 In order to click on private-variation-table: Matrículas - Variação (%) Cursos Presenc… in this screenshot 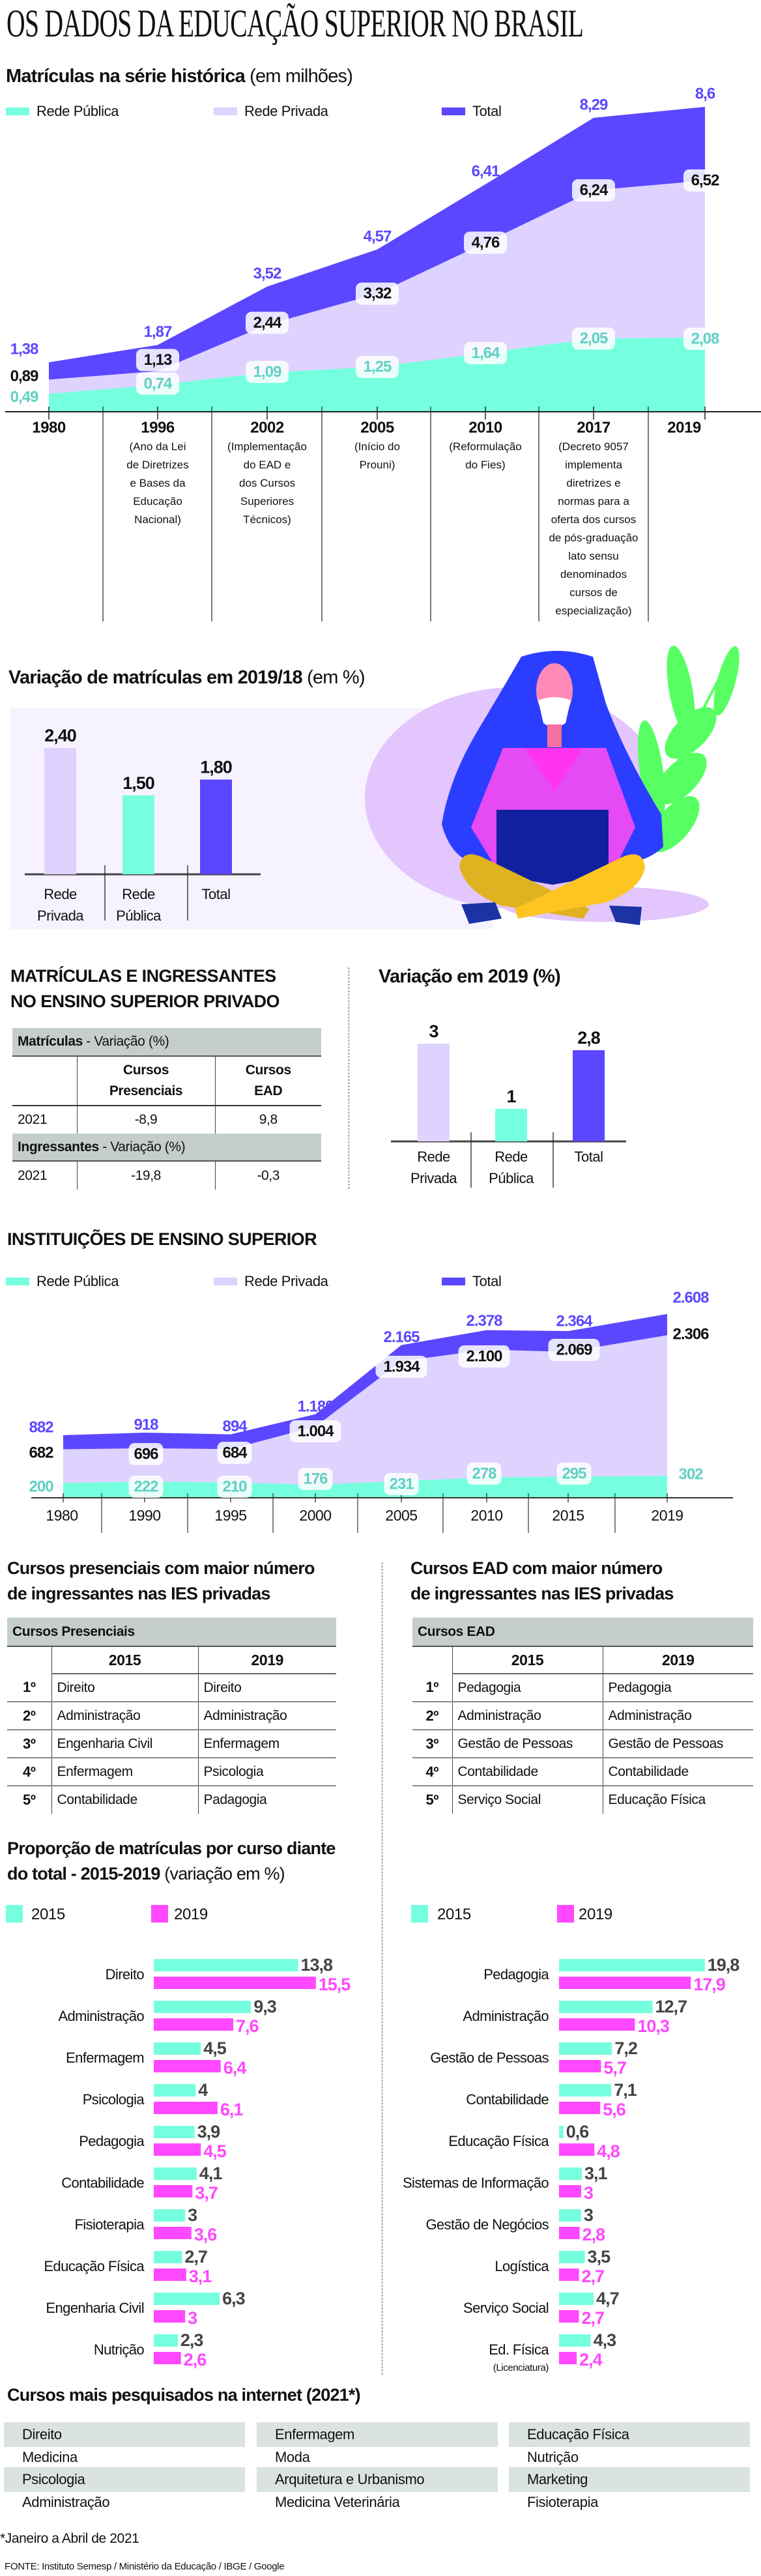, I will do `click(166, 1109)`.